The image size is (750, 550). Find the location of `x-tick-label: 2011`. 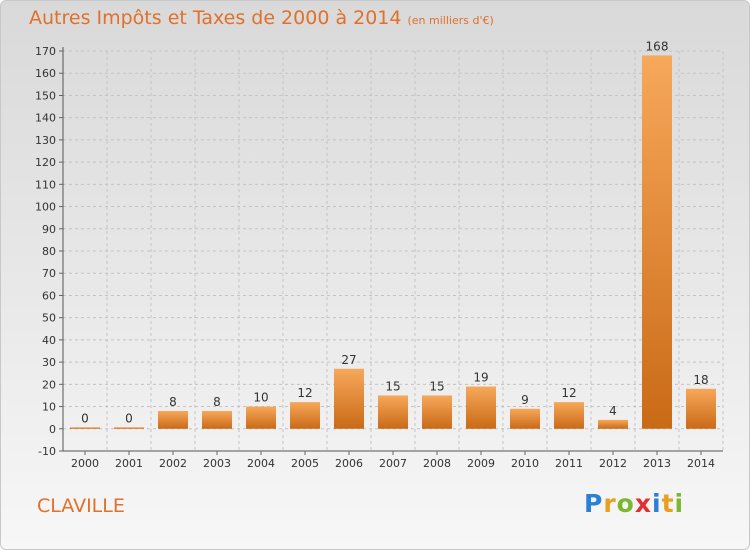

x-tick-label: 2011 is located at coordinates (569, 463).